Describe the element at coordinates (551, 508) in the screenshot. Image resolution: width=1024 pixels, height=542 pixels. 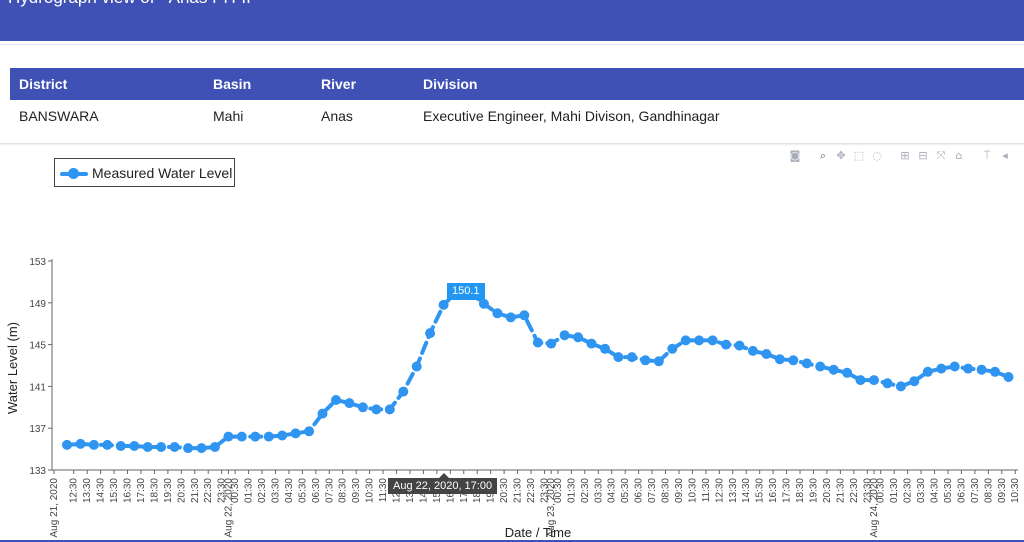
I see `x-tick-label: Aug 23, 2020` at that location.